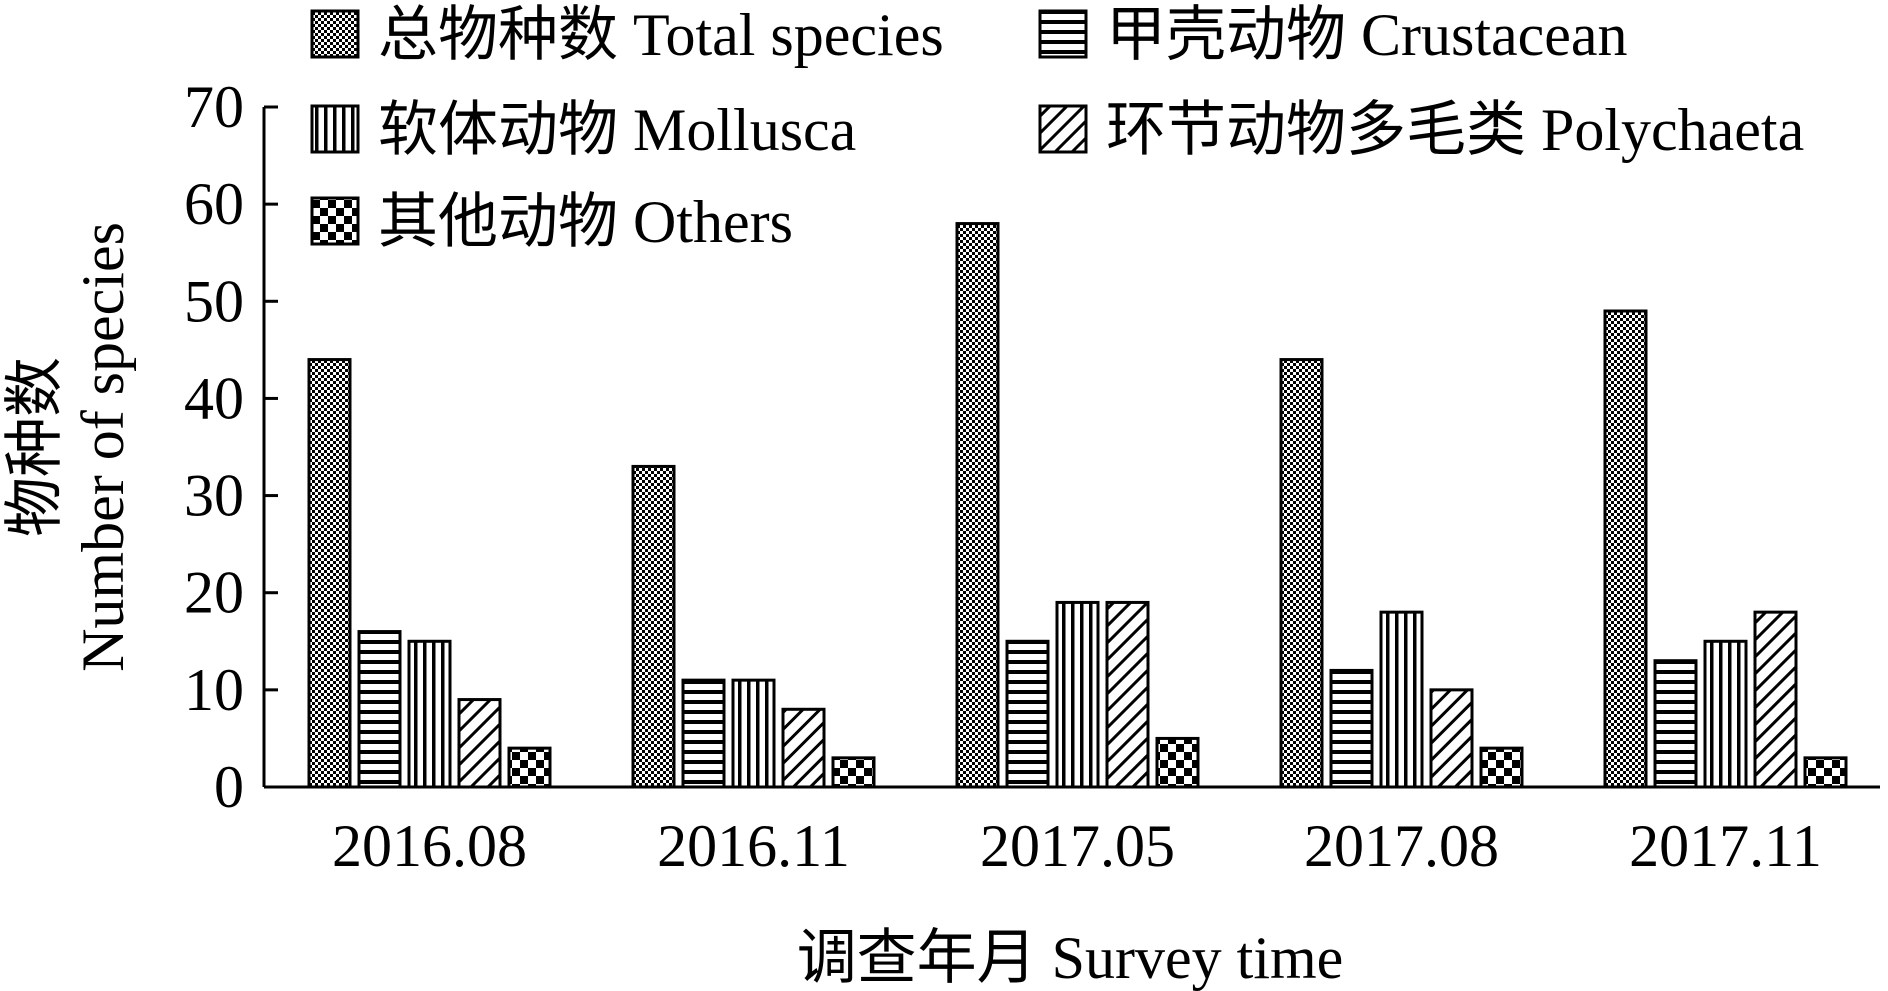  I want to click on x-tick-label: 2017.05, so click(1077, 846).